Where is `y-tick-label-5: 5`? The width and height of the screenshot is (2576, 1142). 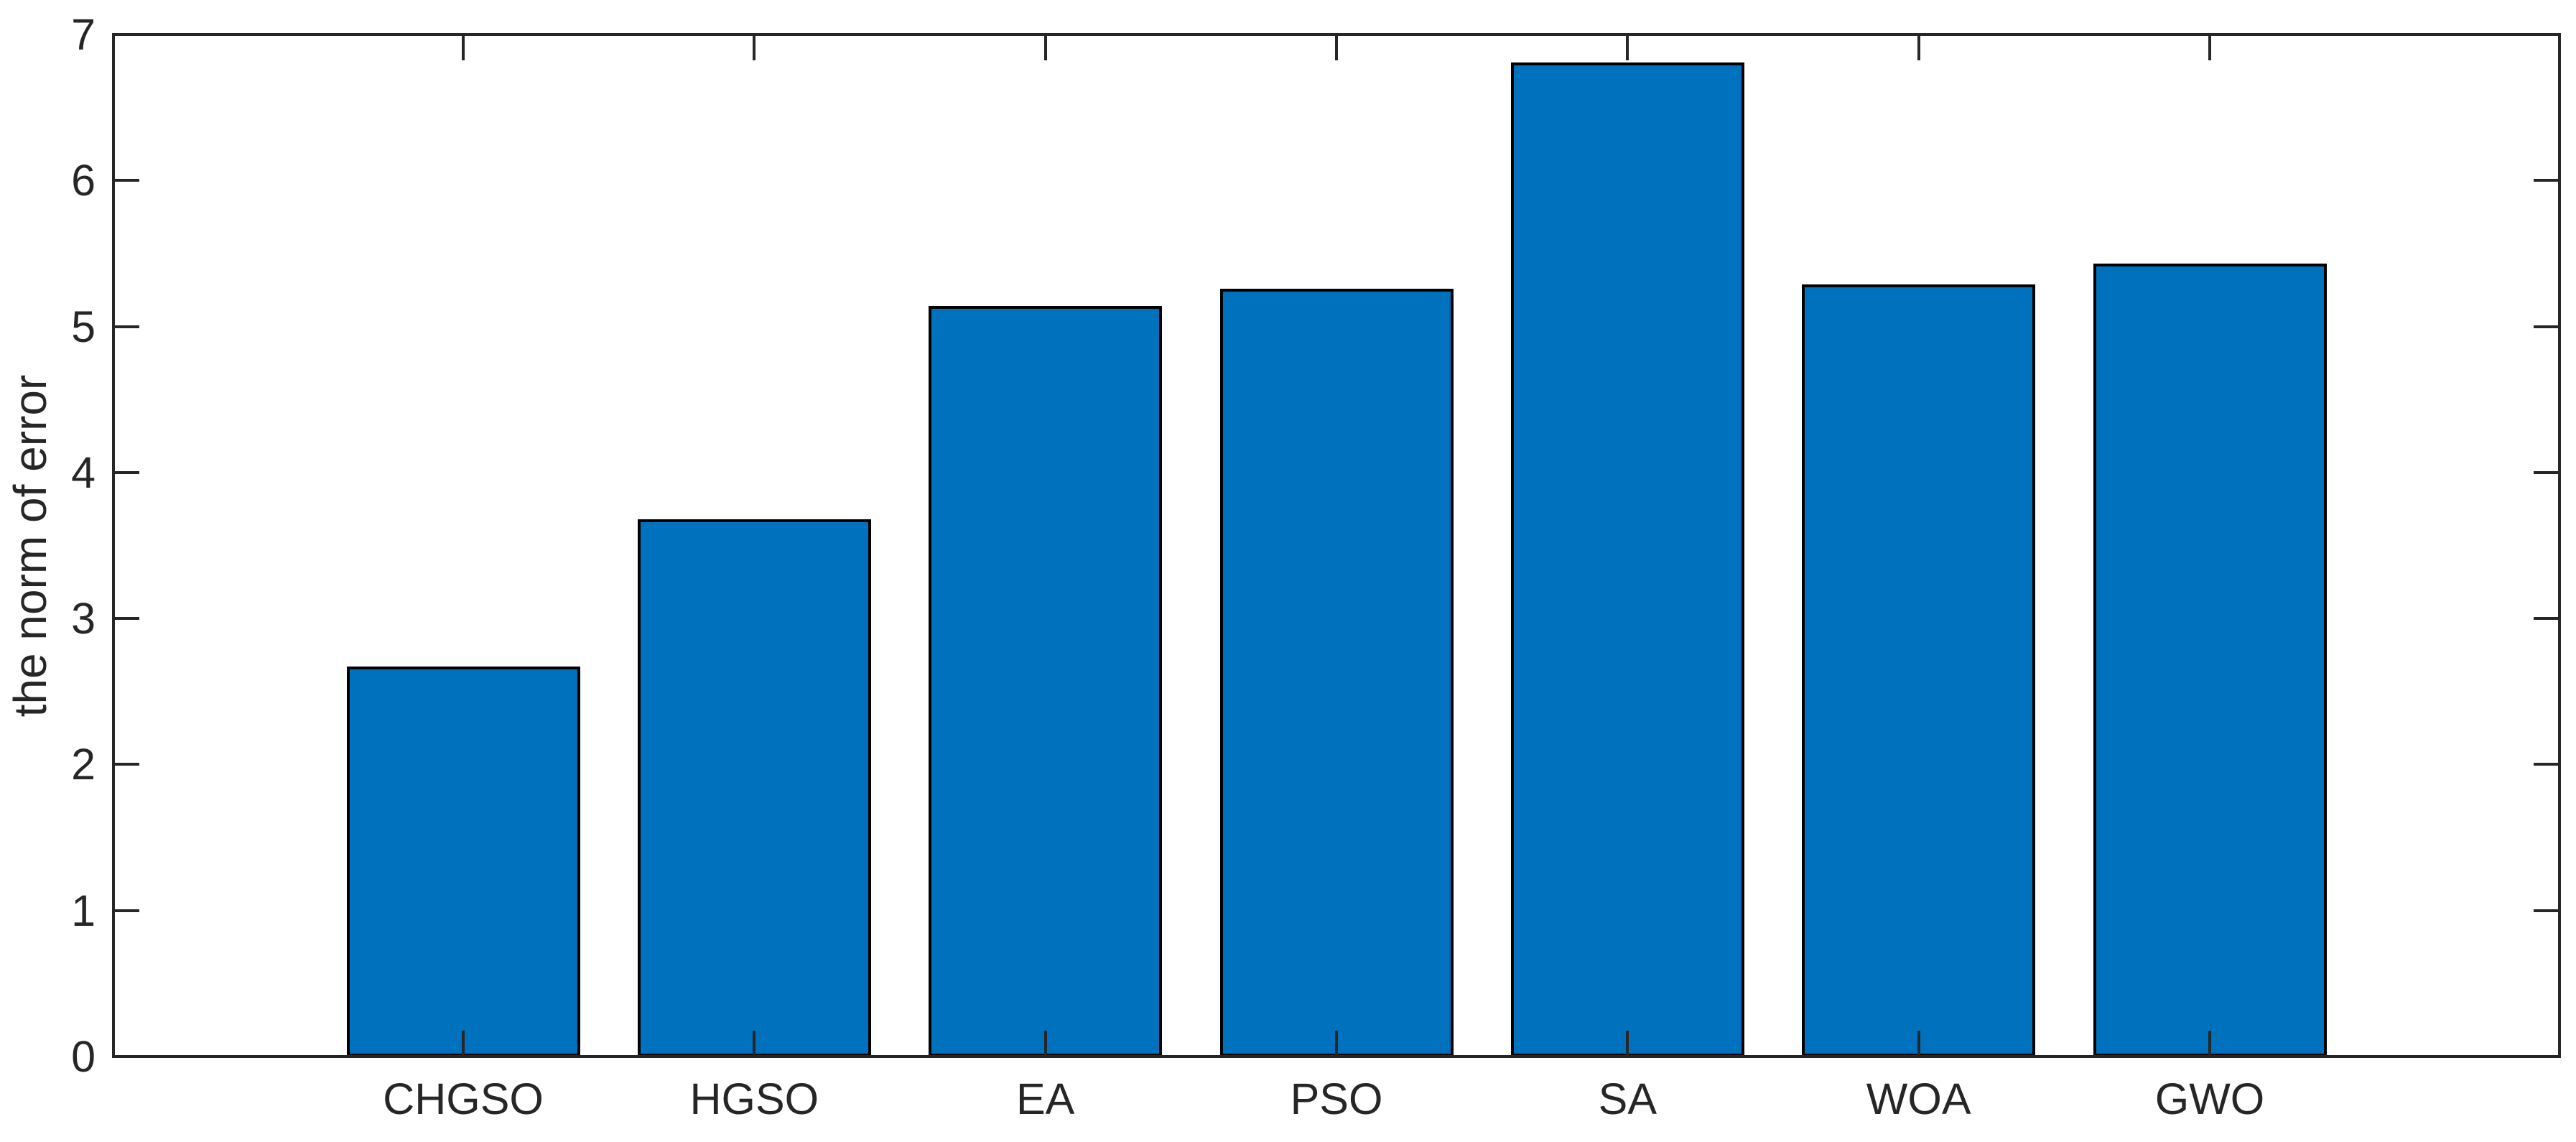
y-tick-label-5: 5 is located at coordinates (83, 326).